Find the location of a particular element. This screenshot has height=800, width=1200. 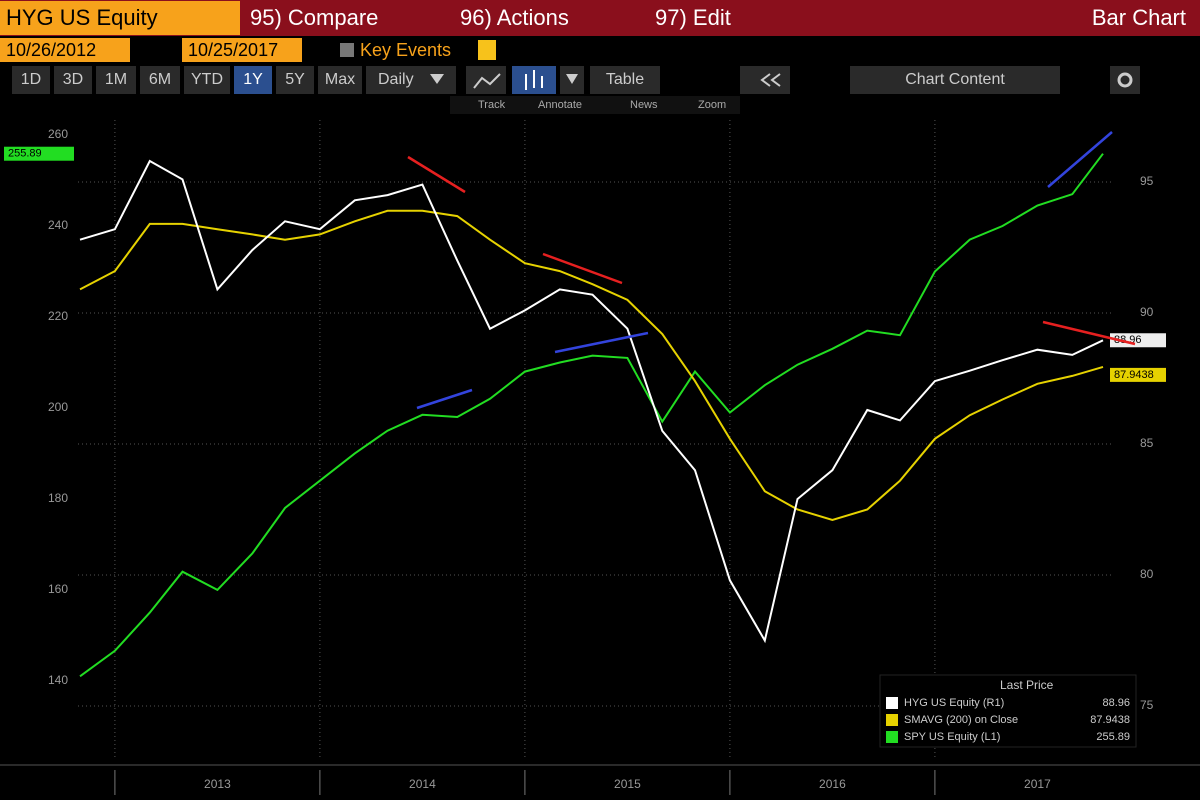

tool-zoom: Zoom is located at coordinates (712, 105).